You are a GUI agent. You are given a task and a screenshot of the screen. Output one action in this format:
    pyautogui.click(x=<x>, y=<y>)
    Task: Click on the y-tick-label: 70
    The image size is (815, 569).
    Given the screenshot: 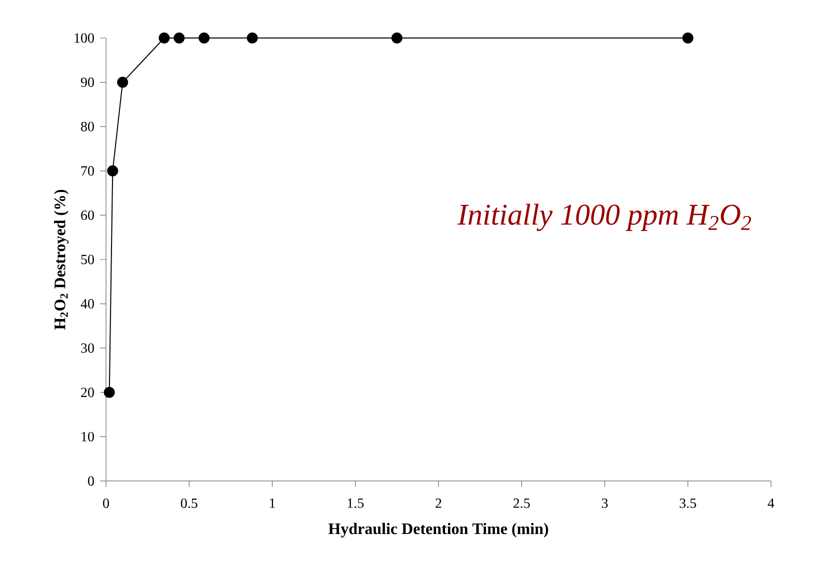 What is the action you would take?
    pyautogui.click(x=87, y=171)
    